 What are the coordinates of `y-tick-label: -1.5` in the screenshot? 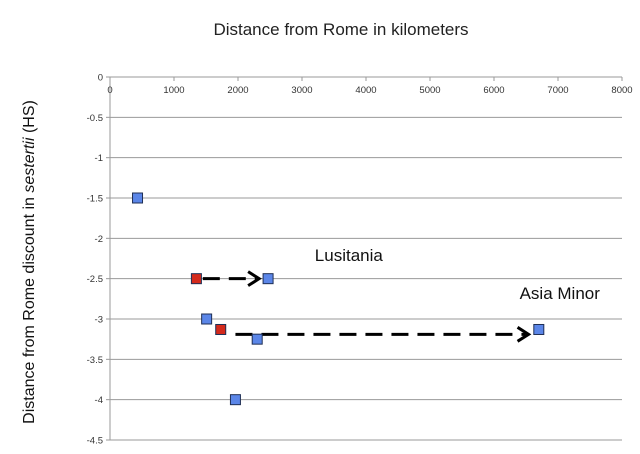 It's located at (95, 199).